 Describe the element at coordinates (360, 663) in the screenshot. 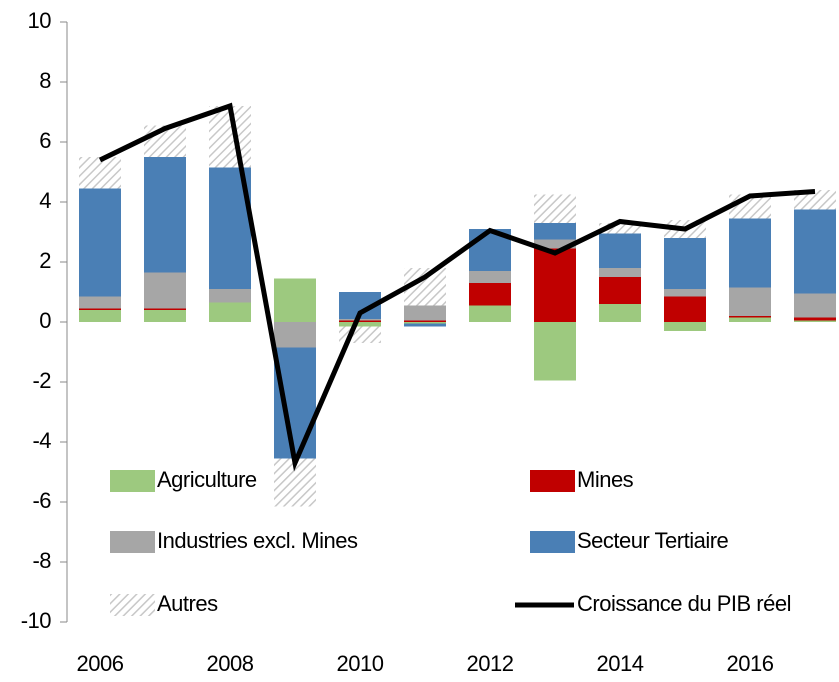

I see `x-tick-label: 2010` at that location.